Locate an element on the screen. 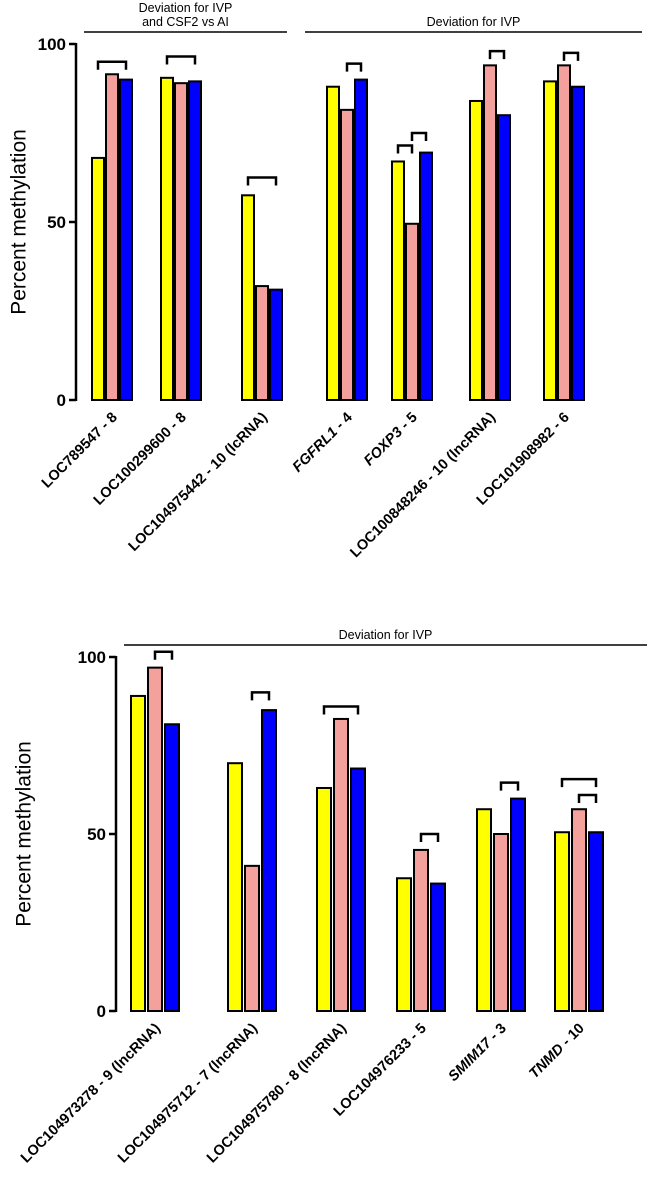  group-label: and CSF2 vs AI is located at coordinates (185, 22).